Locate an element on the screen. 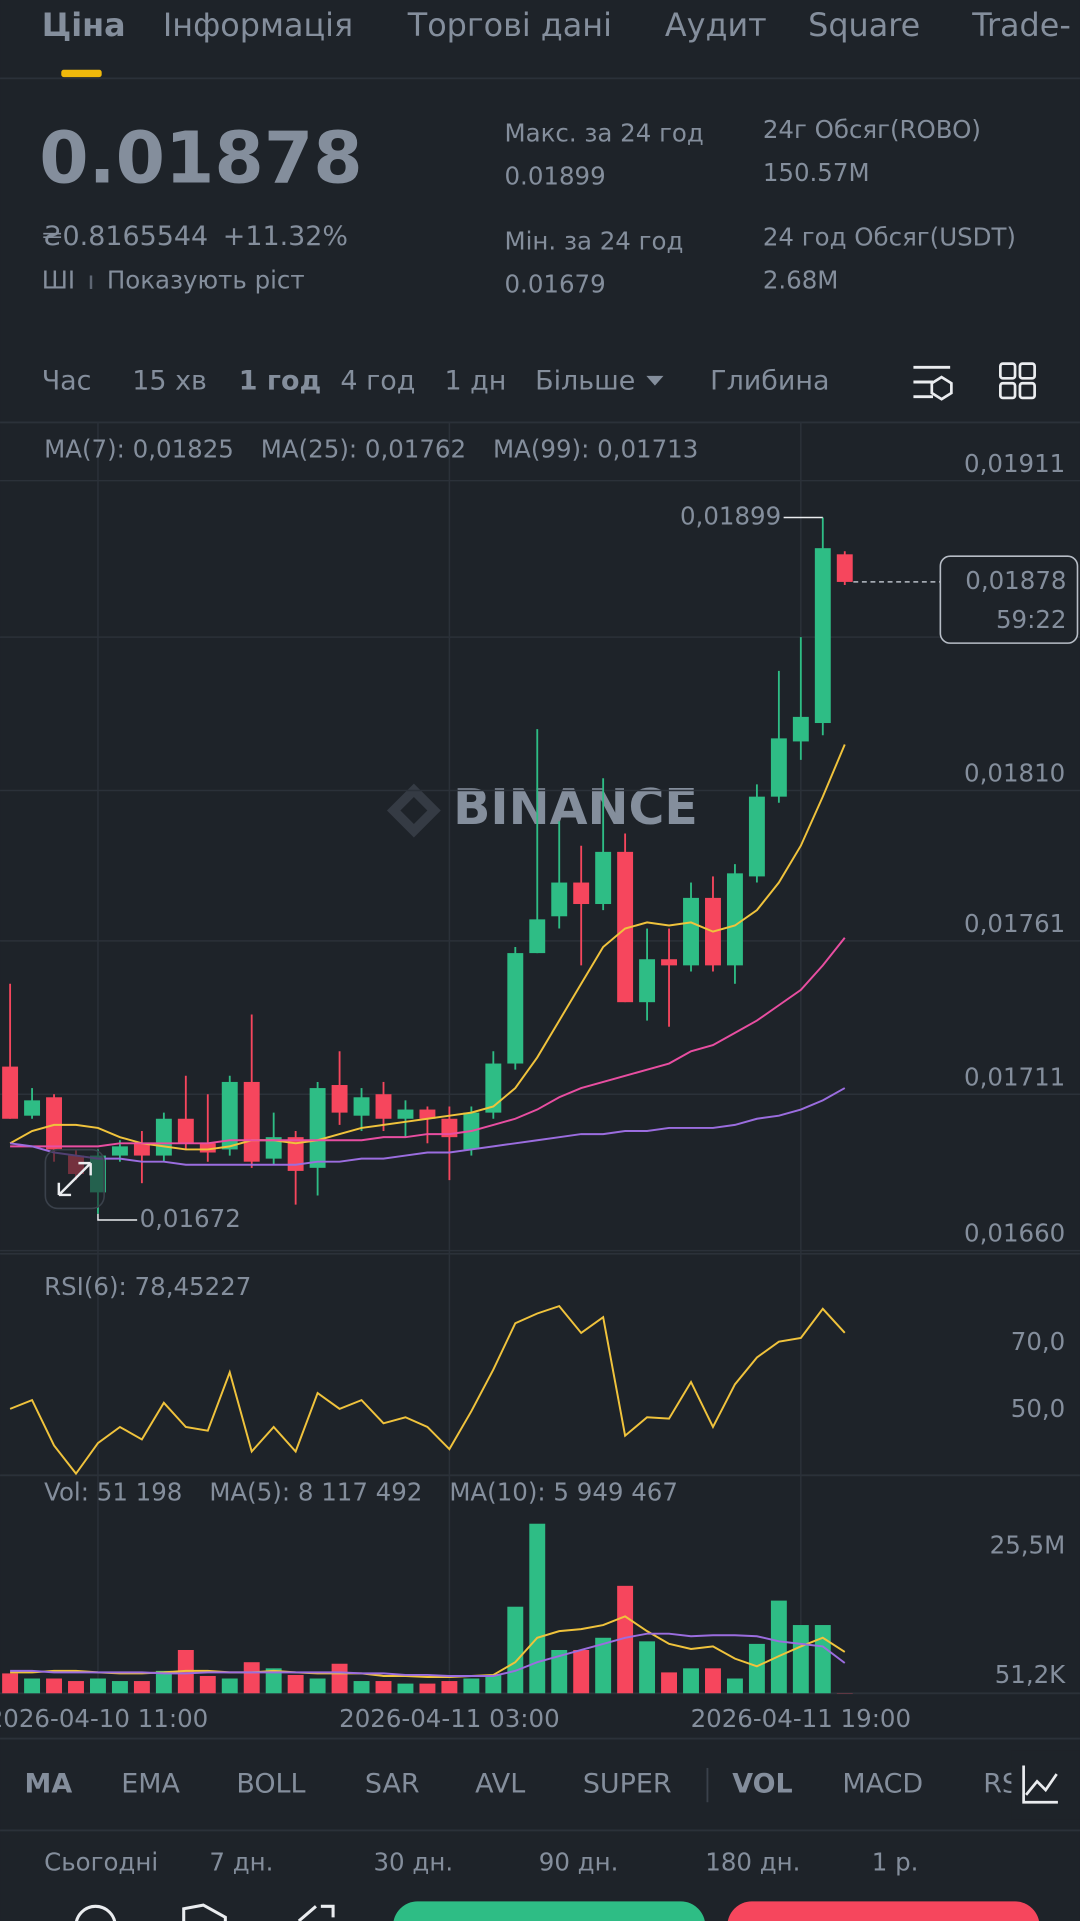 The width and height of the screenshot is (1080, 1921). period-option: 1 р. is located at coordinates (895, 1861).